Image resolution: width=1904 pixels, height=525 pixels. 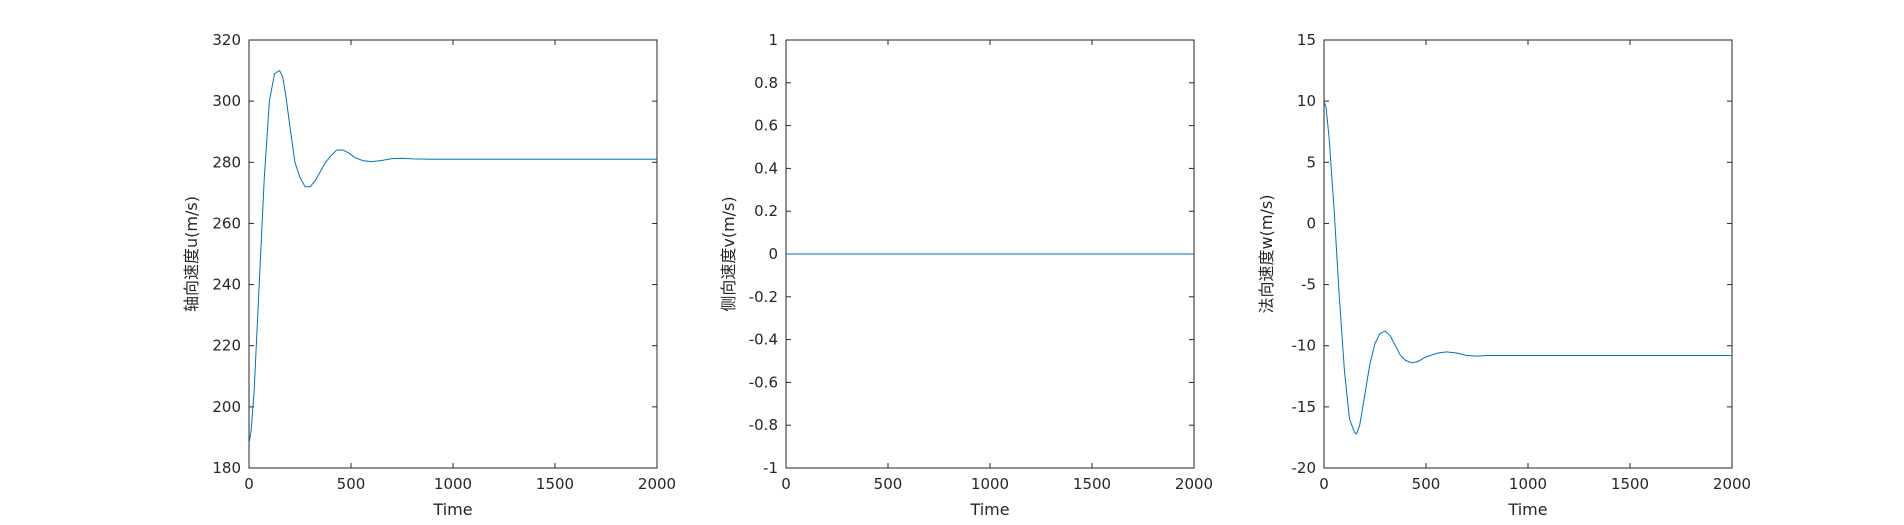 What do you see at coordinates (766, 126) in the screenshot?
I see `y-tick-label: 0.6` at bounding box center [766, 126].